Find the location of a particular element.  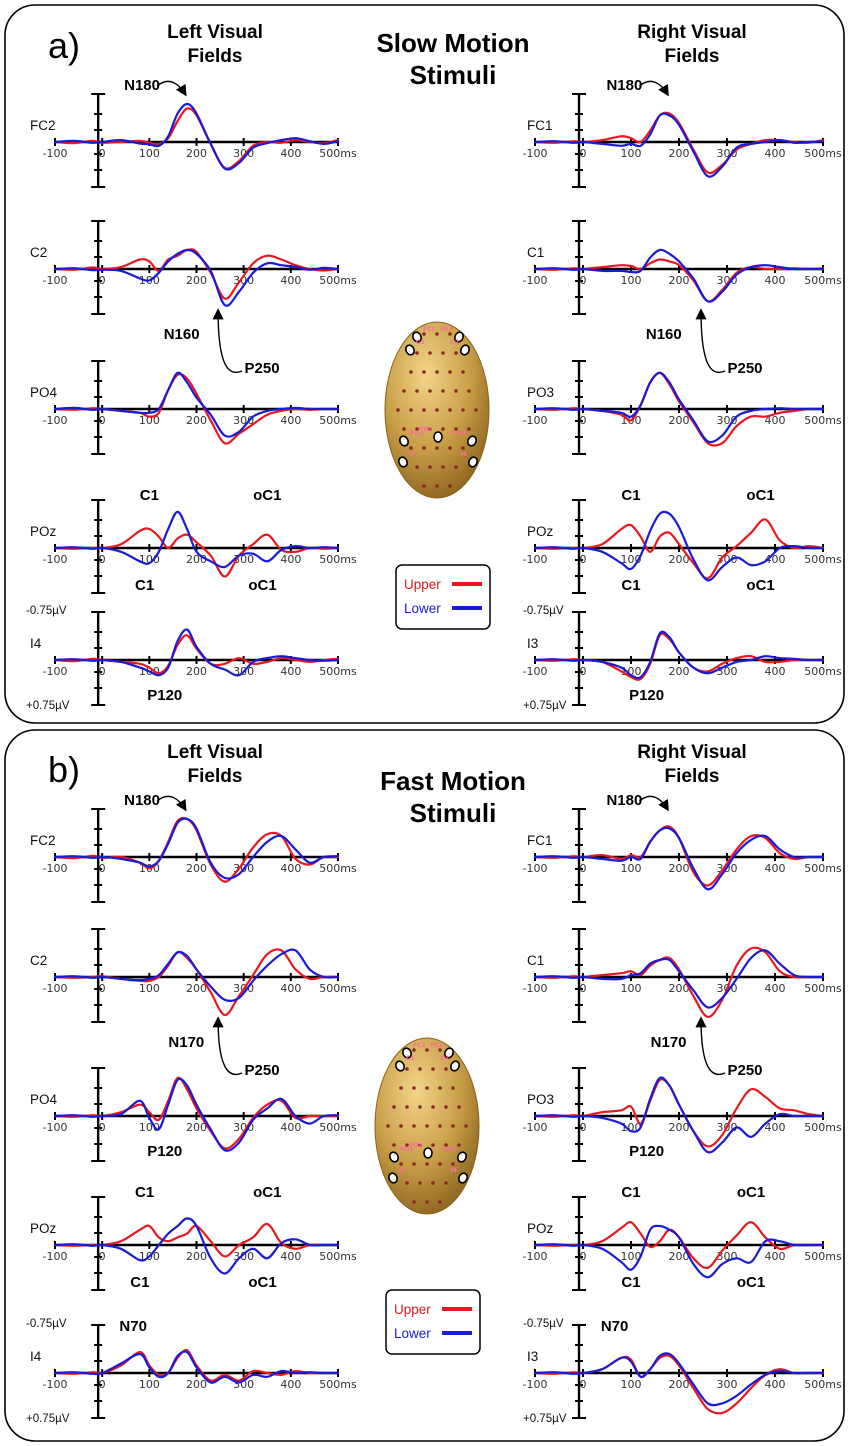

y-tick-label-bottom: +0.75µV is located at coordinates (545, 1419).